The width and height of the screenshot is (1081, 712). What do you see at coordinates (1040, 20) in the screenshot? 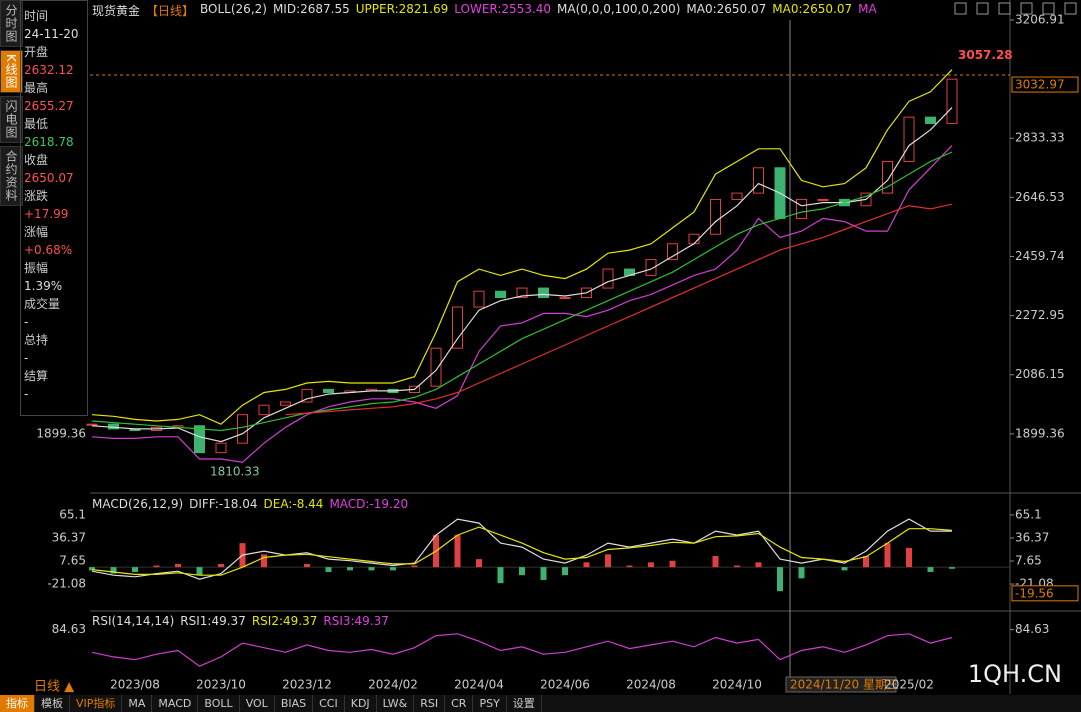
I see `y-tick-label: 3206.91` at bounding box center [1040, 20].